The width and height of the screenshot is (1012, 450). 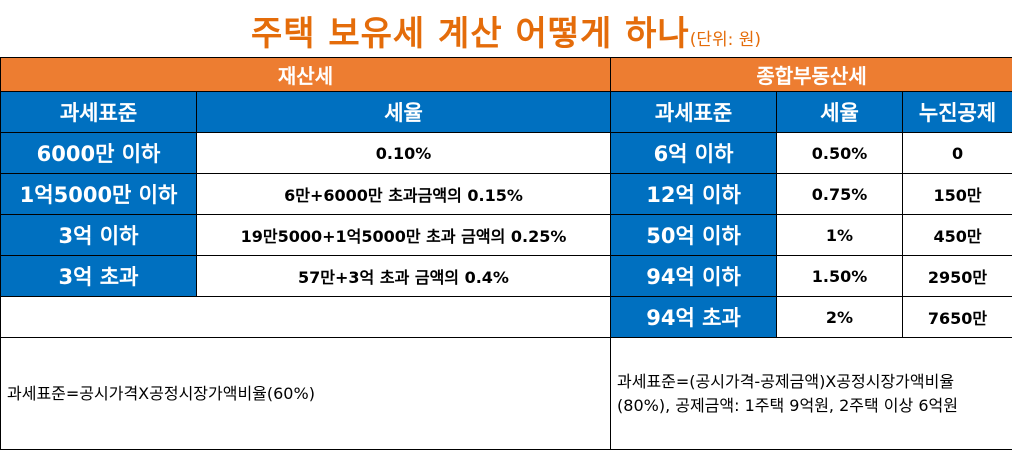 What do you see at coordinates (694, 112) in the screenshot?
I see `comprehensive-col-base: 과세표준` at bounding box center [694, 112].